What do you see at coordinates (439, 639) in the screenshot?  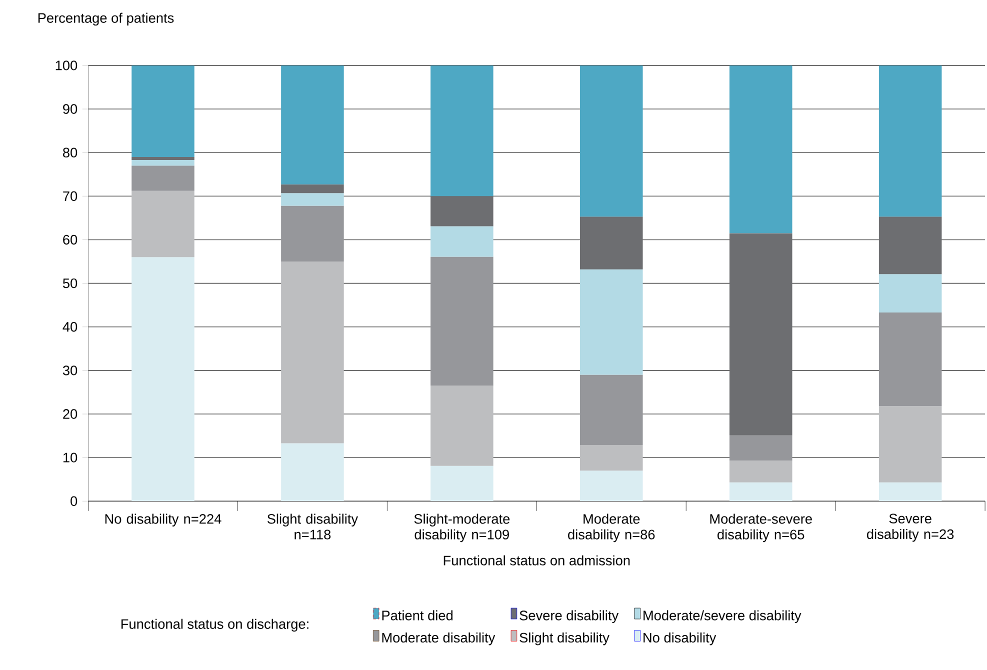 I see `legend-label: Moderate disability` at bounding box center [439, 639].